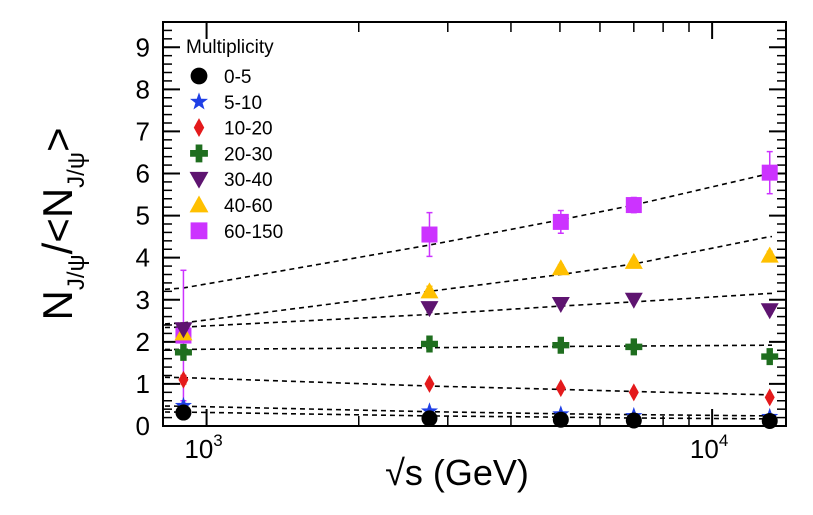  What do you see at coordinates (143, 258) in the screenshot?
I see `y-tick-label: 4` at bounding box center [143, 258].